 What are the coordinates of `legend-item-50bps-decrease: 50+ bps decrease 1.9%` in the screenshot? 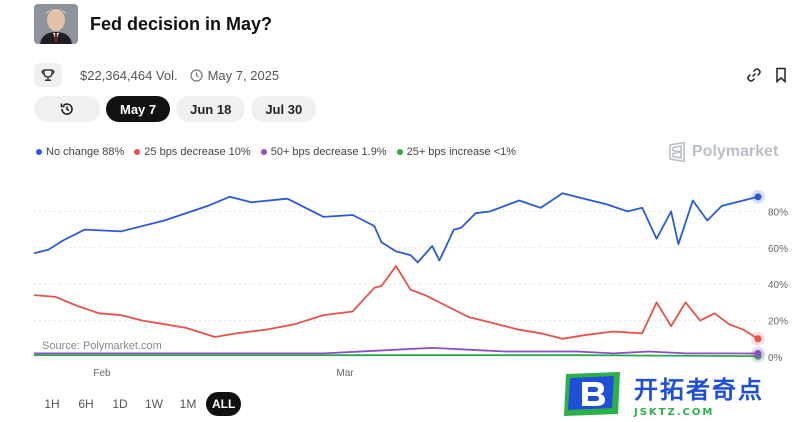 It's located at (323, 152).